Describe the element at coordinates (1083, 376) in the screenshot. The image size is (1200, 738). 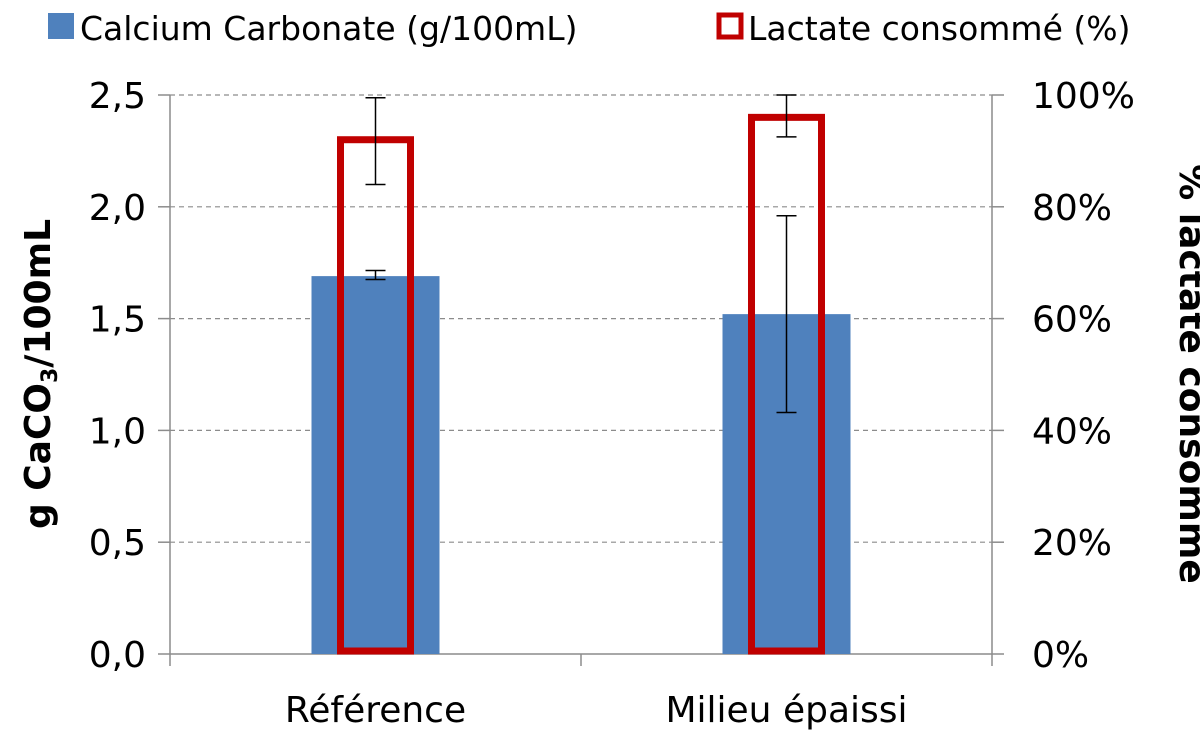
I see `y-right-tick-labels: 0% 20% 40% 60% 80% 100%` at that location.